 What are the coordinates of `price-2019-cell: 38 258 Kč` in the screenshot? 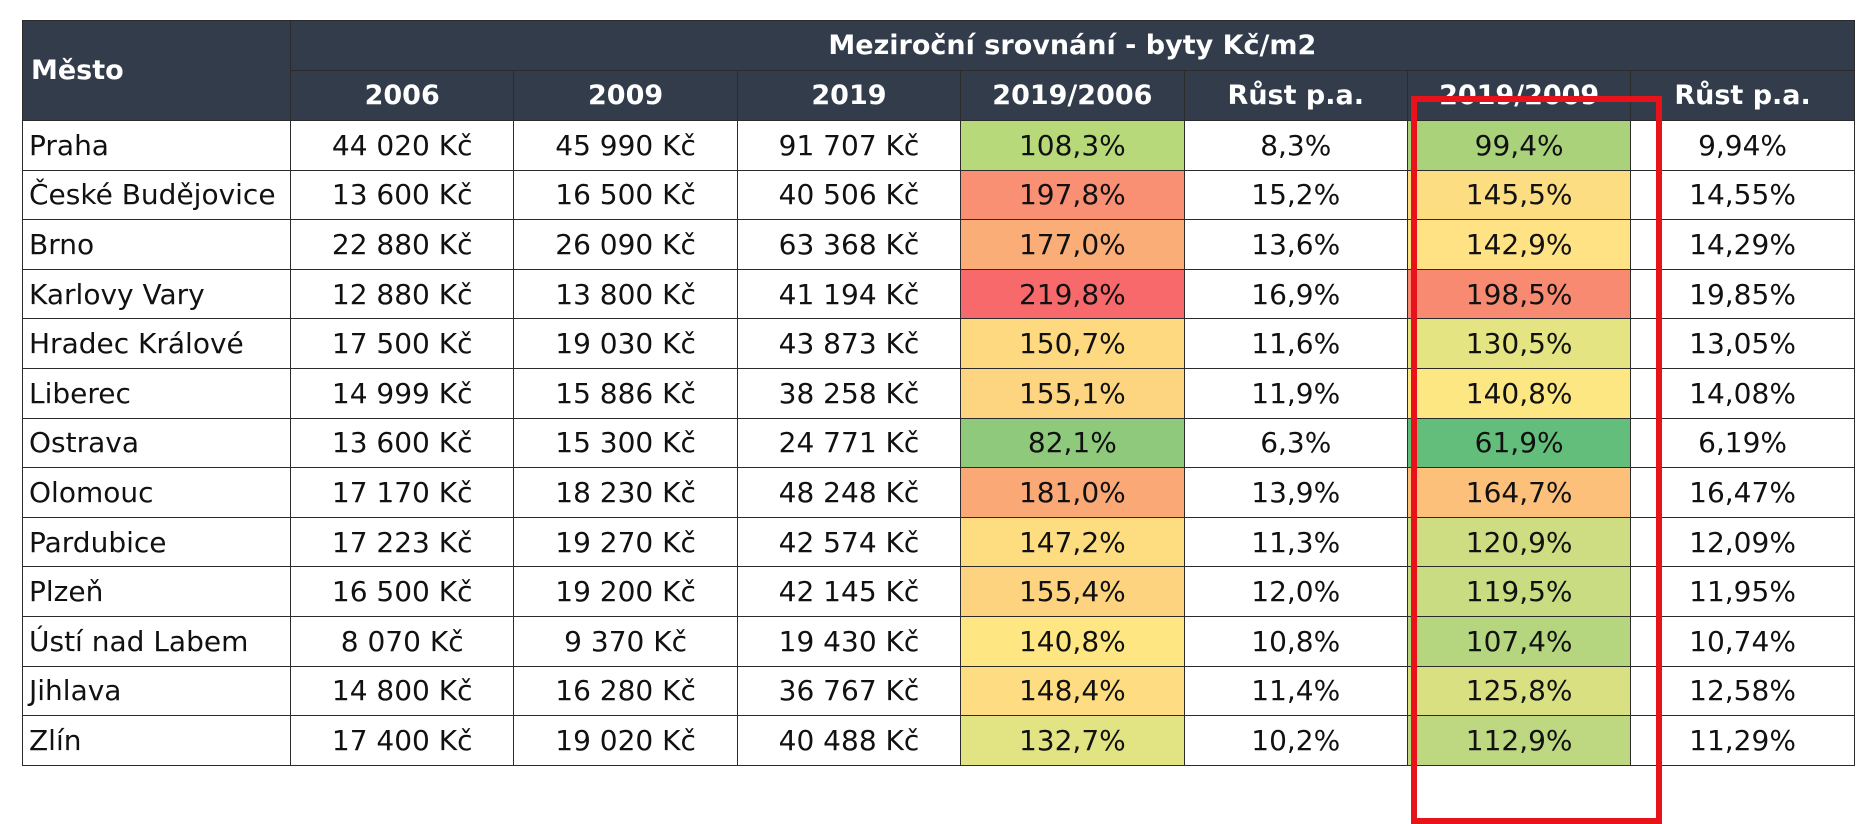 It's located at (849, 393).